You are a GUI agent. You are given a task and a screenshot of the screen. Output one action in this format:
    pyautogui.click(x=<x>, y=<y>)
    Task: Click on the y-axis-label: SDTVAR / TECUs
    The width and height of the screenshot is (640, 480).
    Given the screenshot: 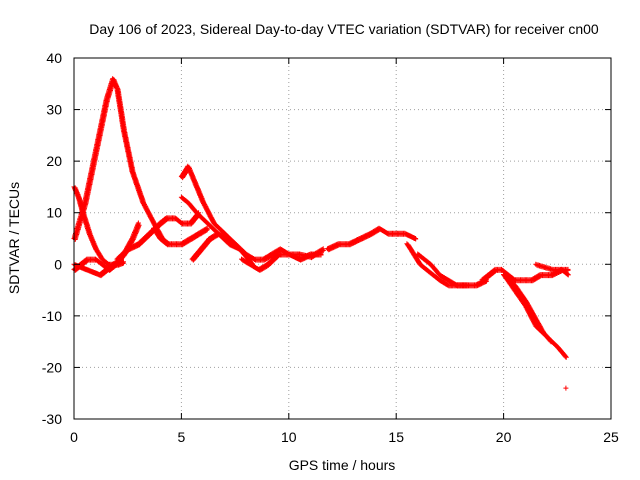 What is the action you would take?
    pyautogui.click(x=14, y=238)
    